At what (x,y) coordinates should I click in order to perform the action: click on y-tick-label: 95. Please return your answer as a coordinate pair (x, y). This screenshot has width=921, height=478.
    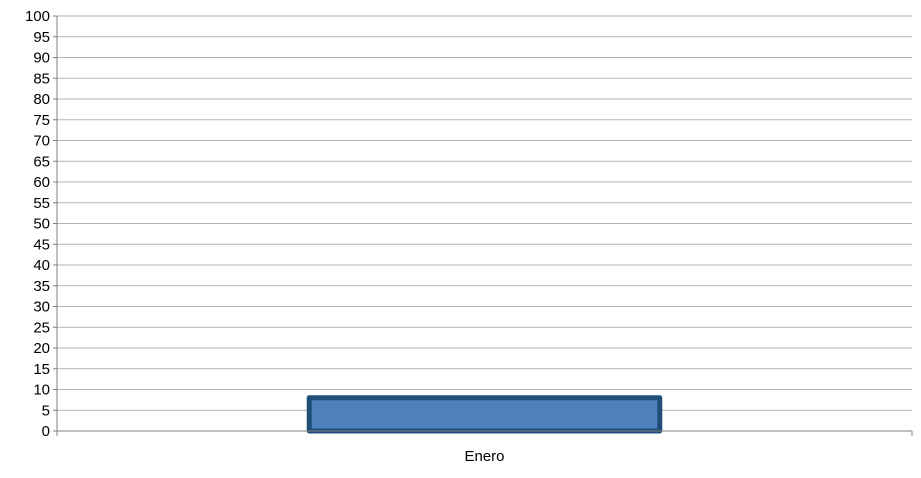
    Looking at the image, I should click on (41, 37).